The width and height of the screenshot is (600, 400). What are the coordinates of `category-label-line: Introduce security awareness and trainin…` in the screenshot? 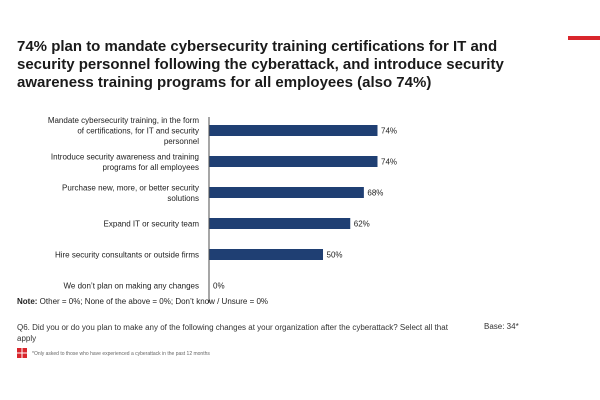 It's located at (125, 156).